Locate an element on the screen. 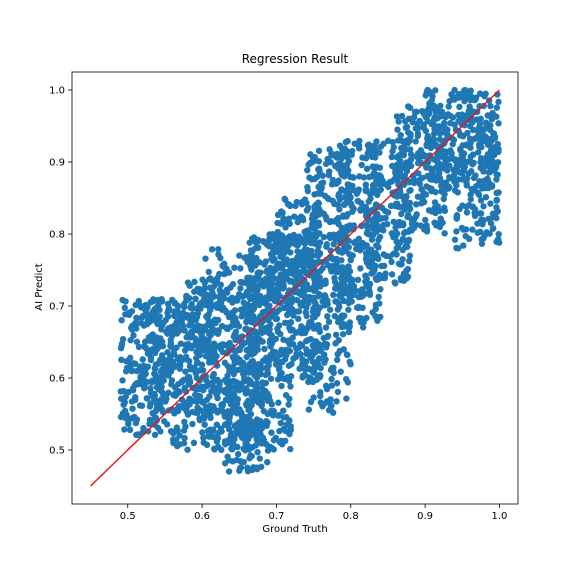  y-tick-label: 0.9 is located at coordinates (57, 163).